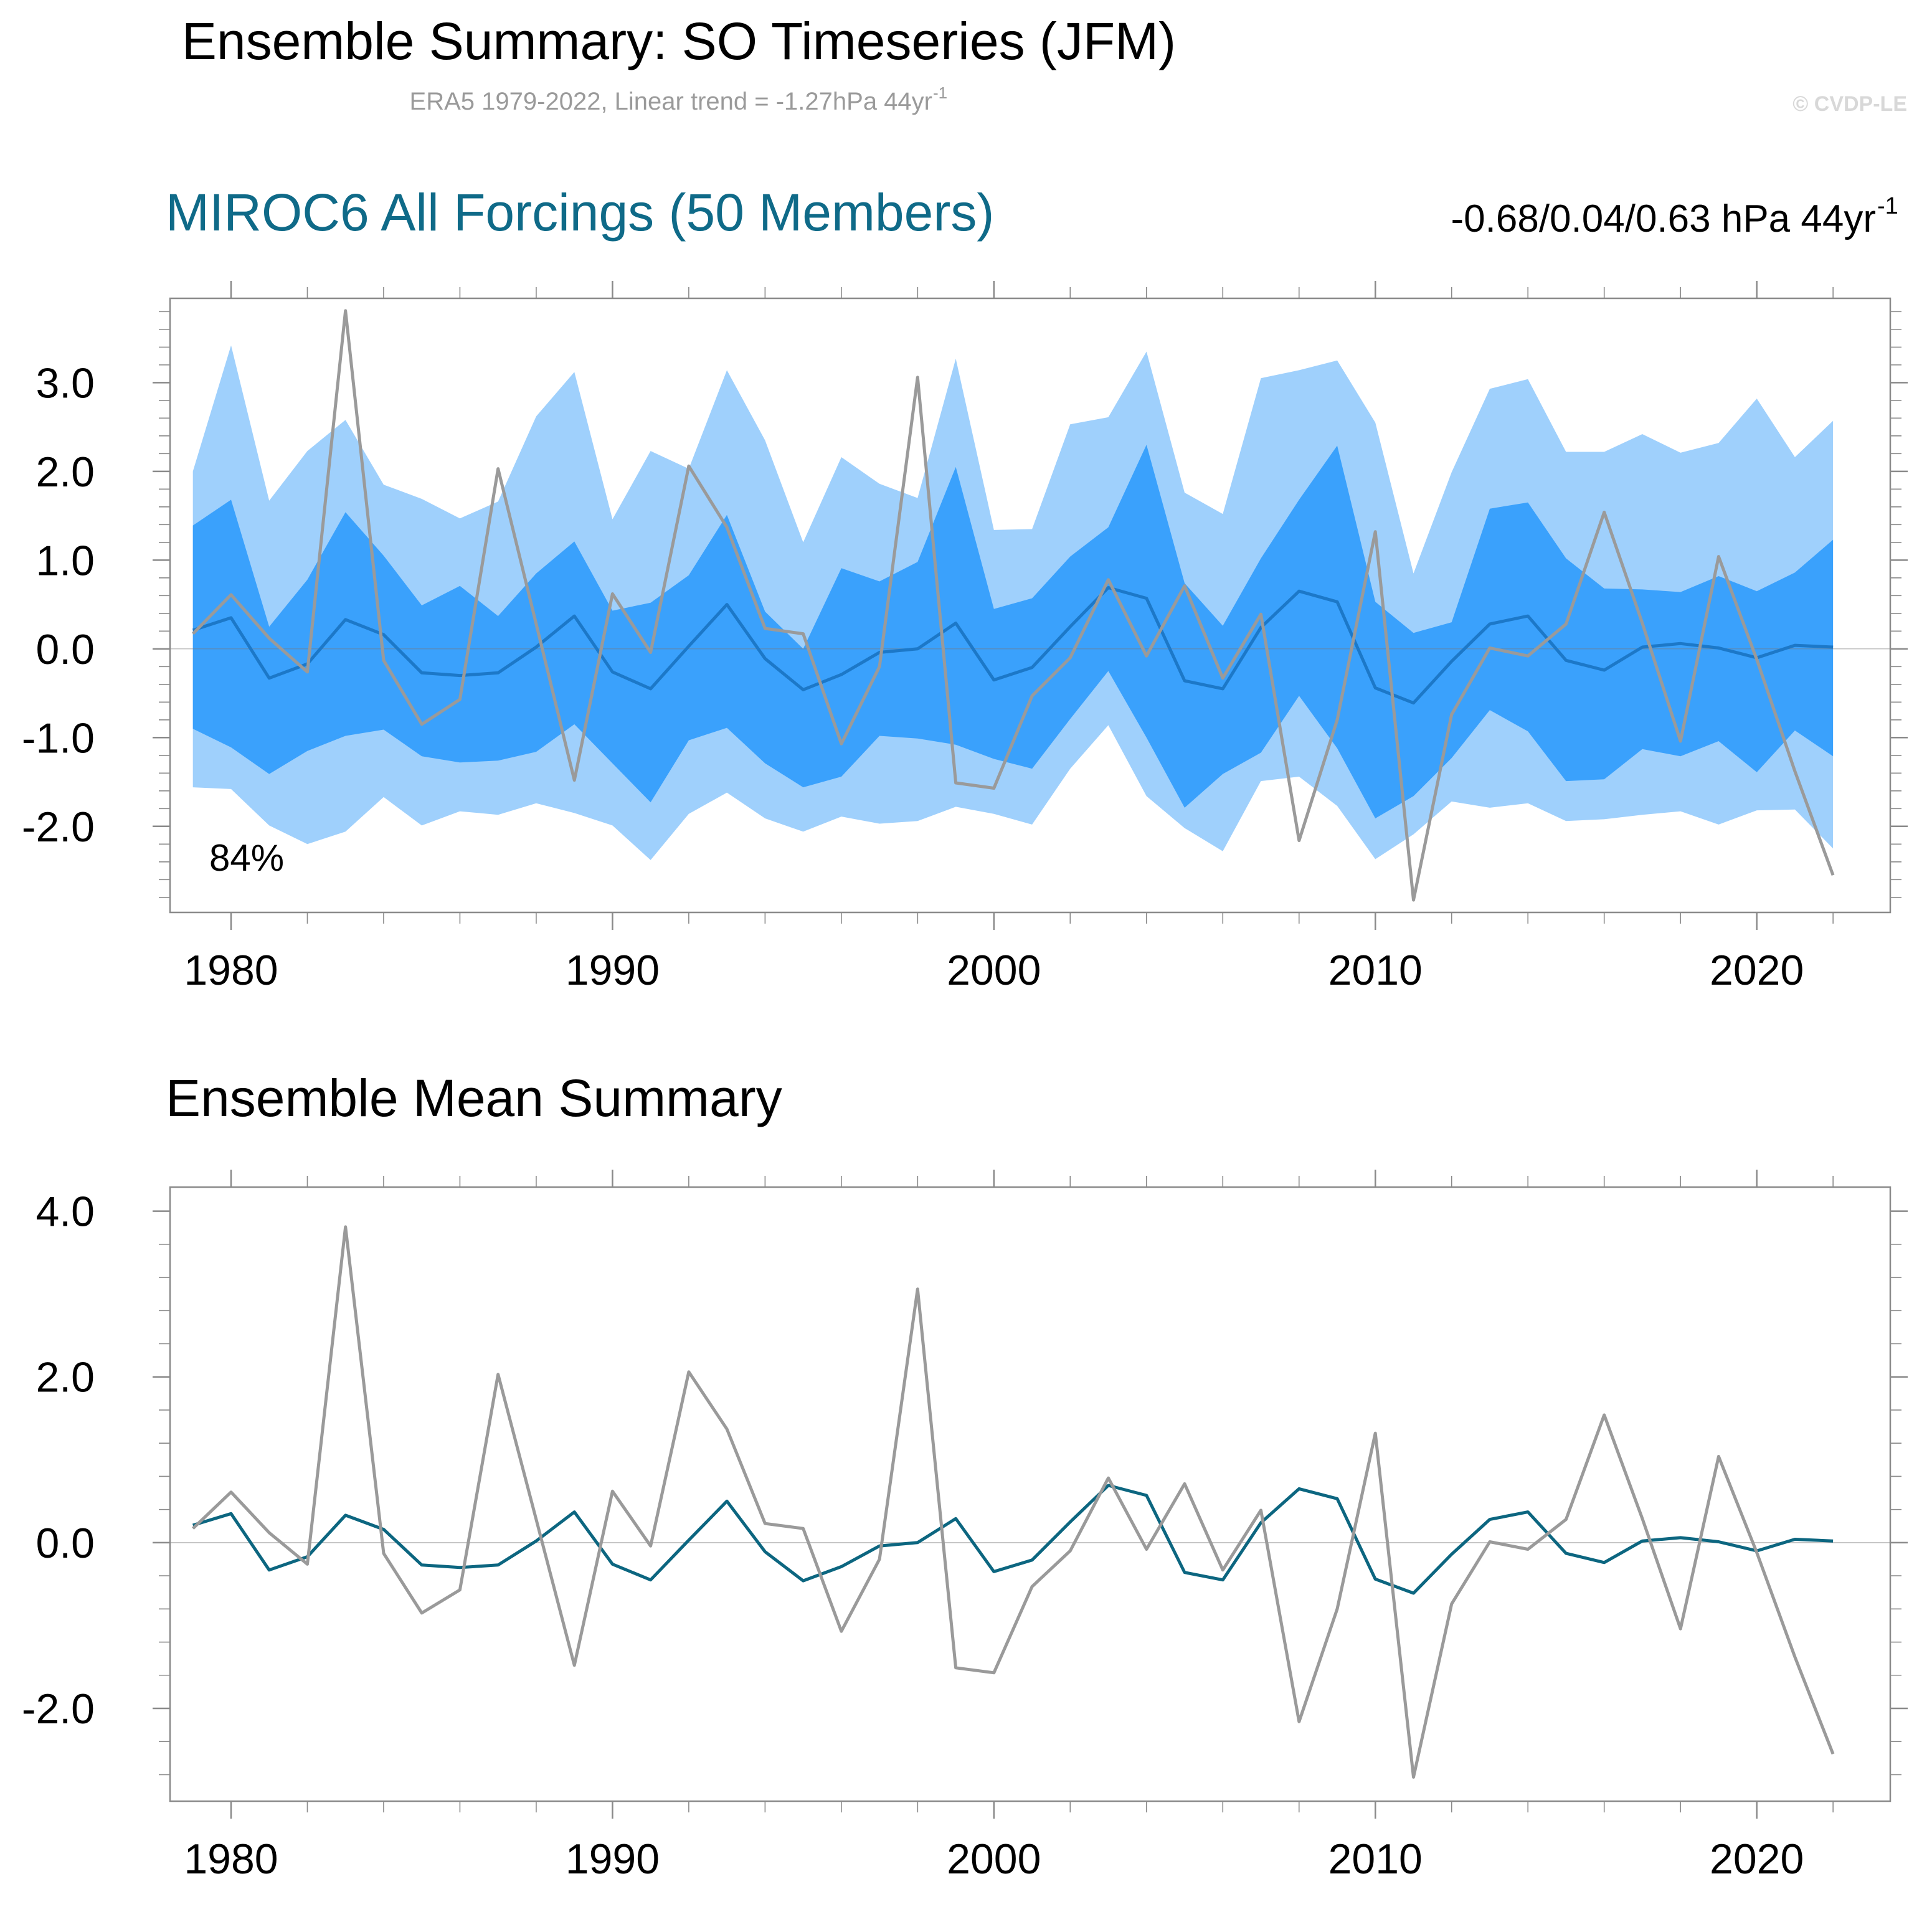 The image size is (1932, 1927). Describe the element at coordinates (474, 1098) in the screenshot. I see `panel2-title: Ensemble Mean Summary` at that location.